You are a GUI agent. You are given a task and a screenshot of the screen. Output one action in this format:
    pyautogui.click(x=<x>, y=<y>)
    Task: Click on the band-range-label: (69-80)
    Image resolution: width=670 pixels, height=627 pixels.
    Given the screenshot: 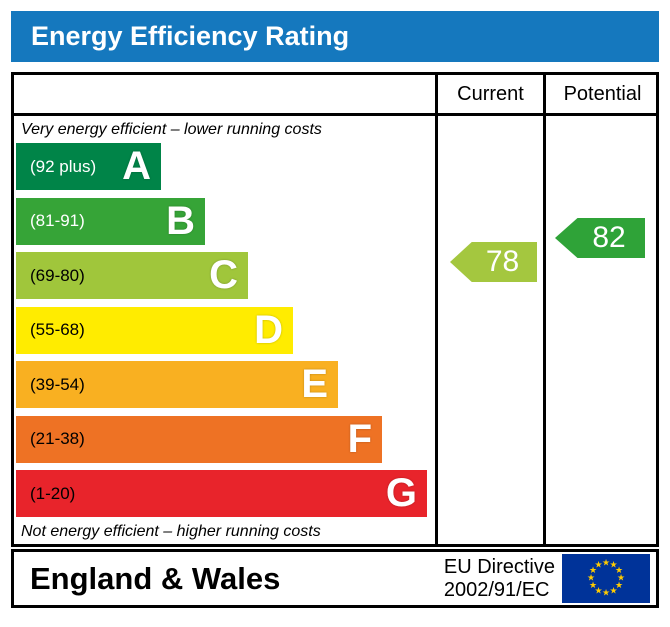 What is the action you would take?
    pyautogui.click(x=57, y=275)
    